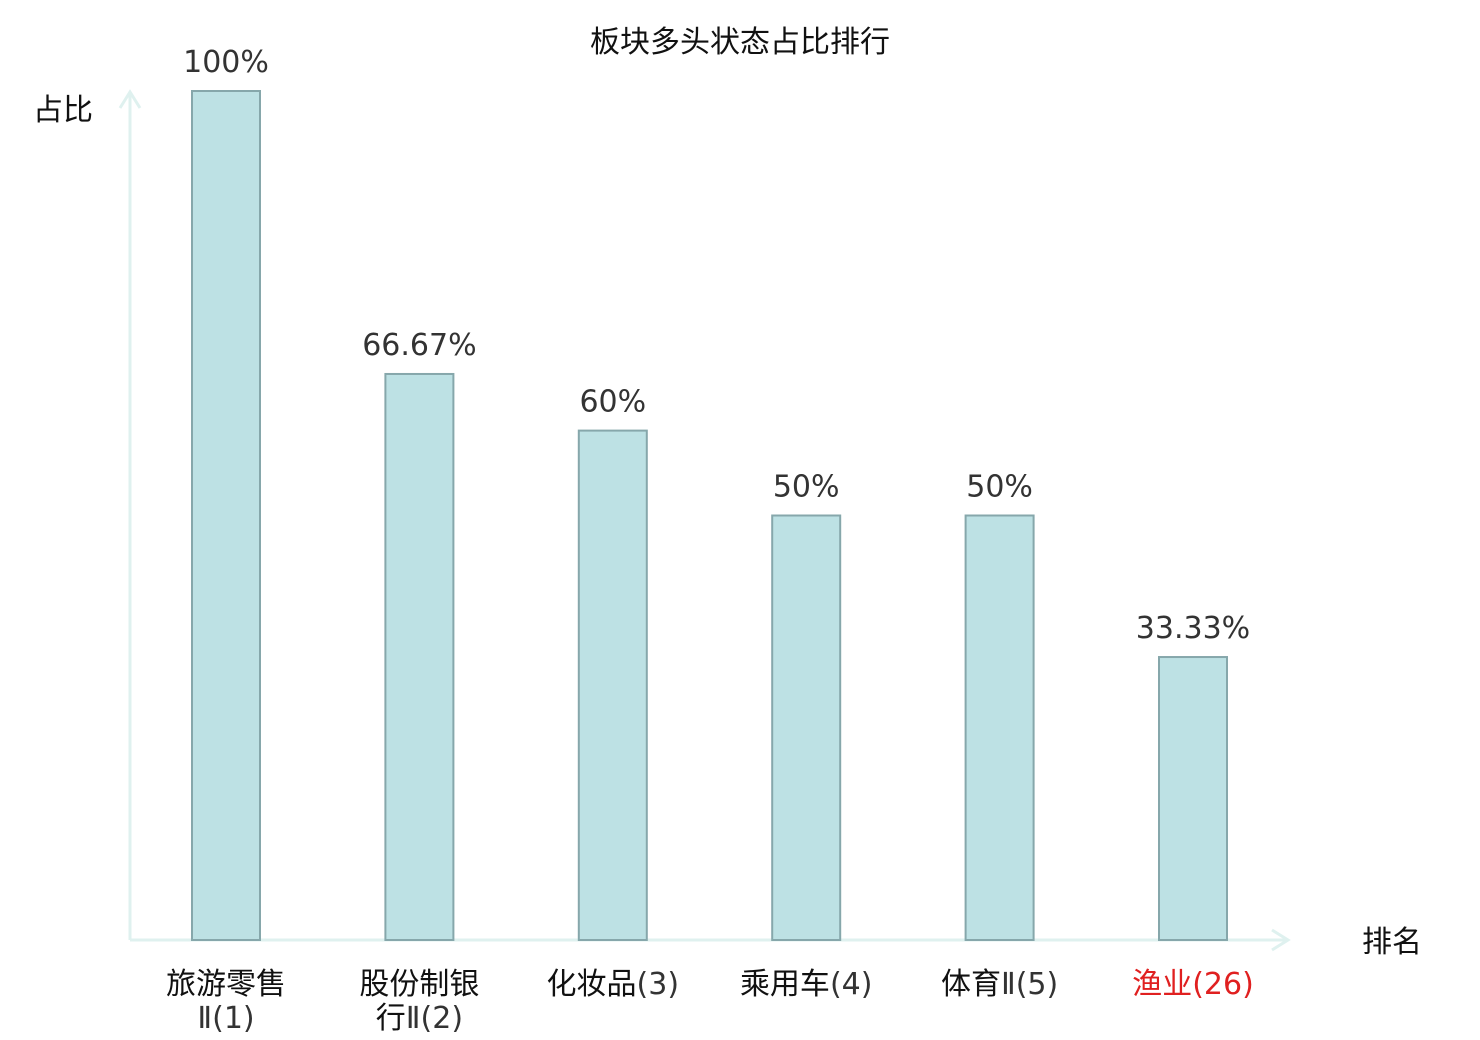 This screenshot has width=1480, height=1040. Describe the element at coordinates (612, 402) in the screenshot. I see `bar-value-label: 60%` at that location.